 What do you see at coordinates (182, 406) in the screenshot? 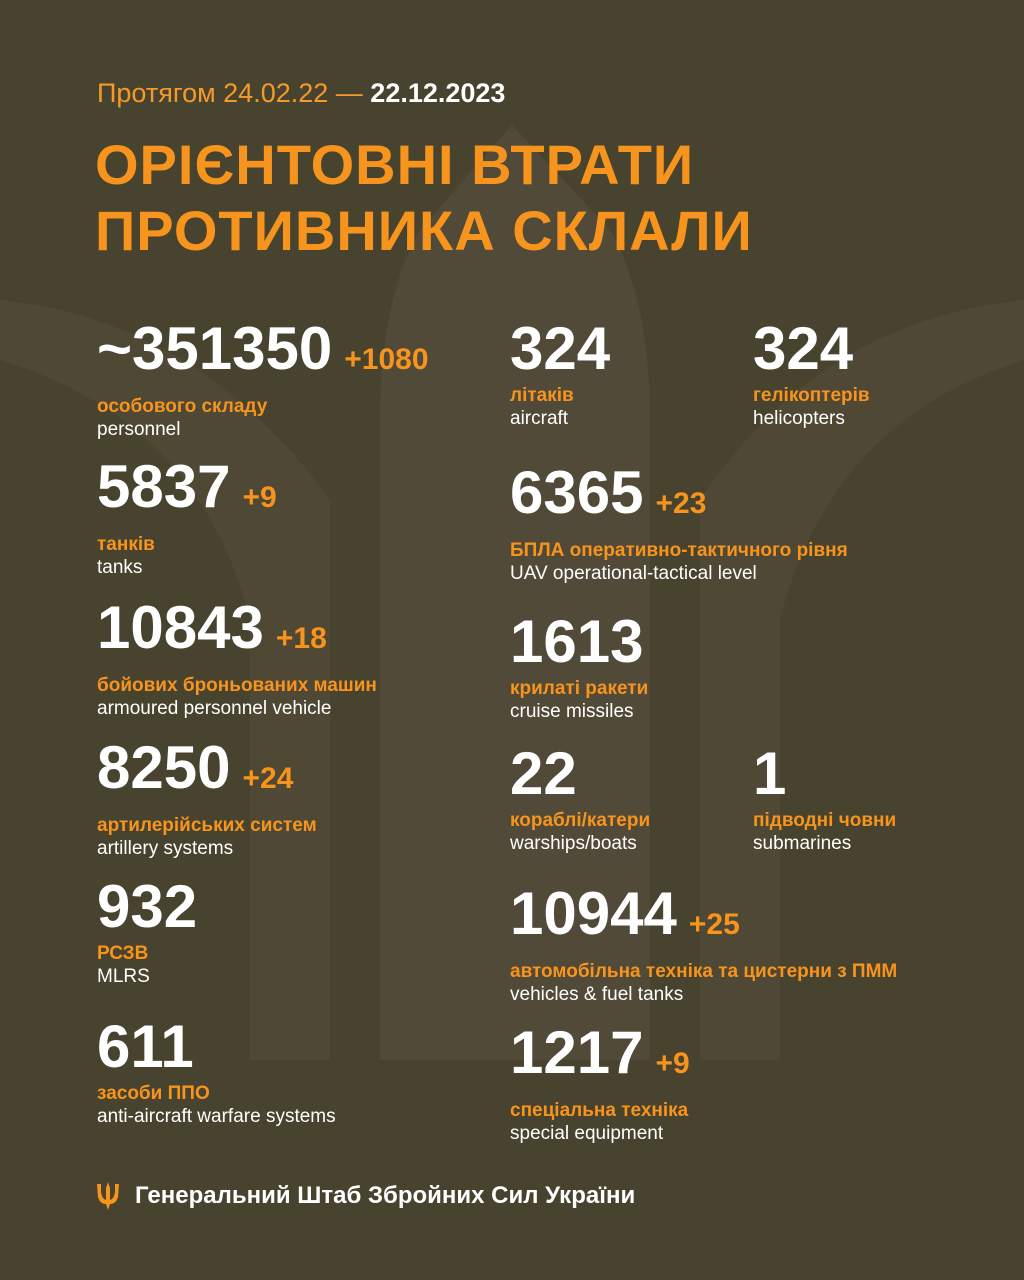
I see `stat-label-ua: особового складу` at bounding box center [182, 406].